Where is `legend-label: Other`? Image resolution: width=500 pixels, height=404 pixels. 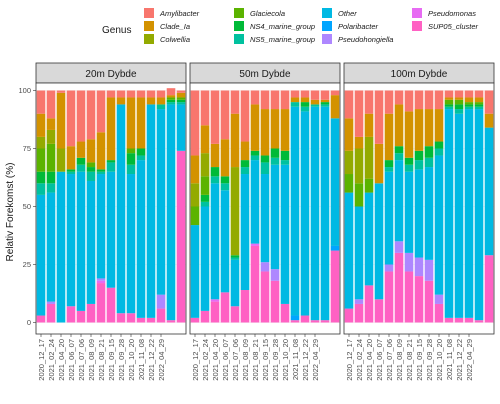 legend-label: Other is located at coordinates (347, 13).